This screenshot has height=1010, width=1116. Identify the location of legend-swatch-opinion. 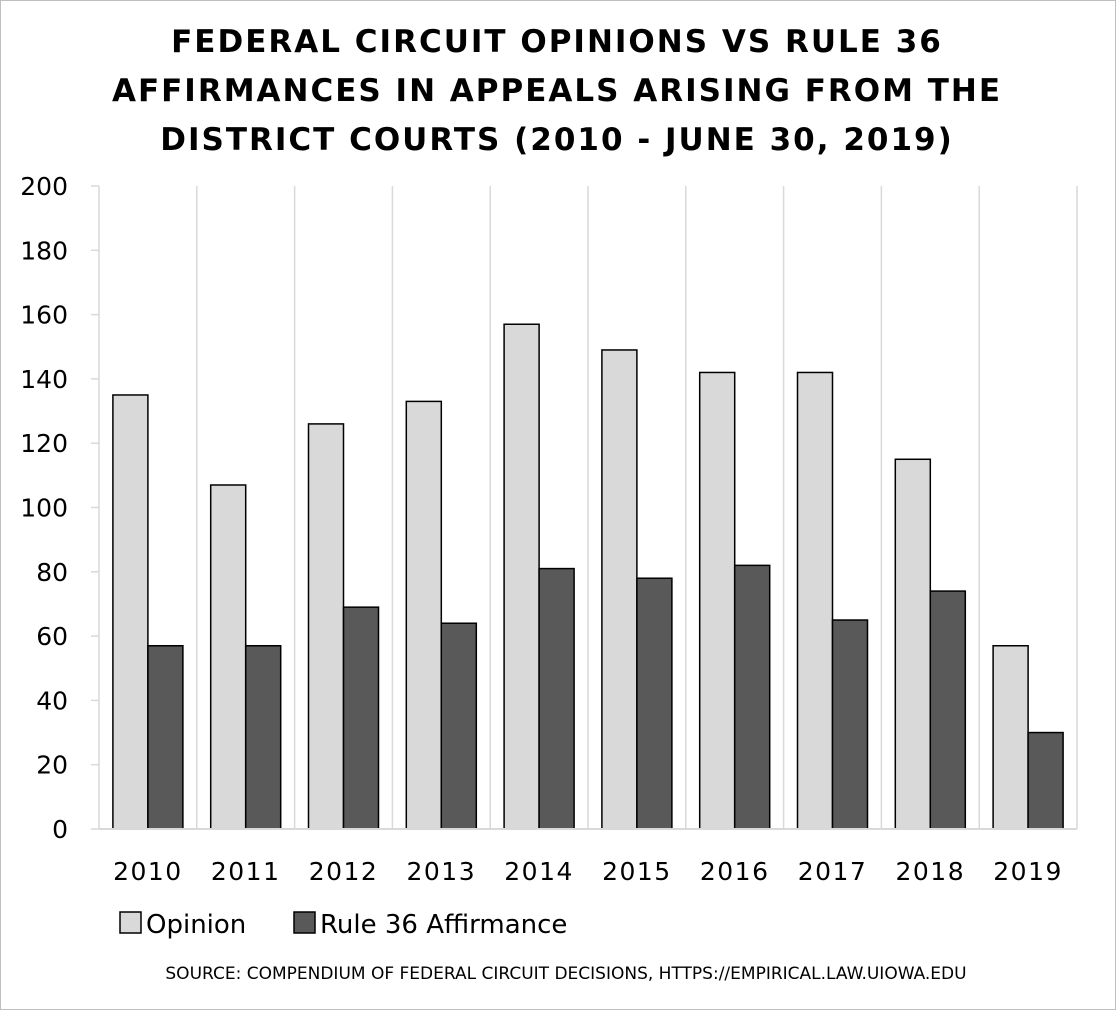
(130, 922).